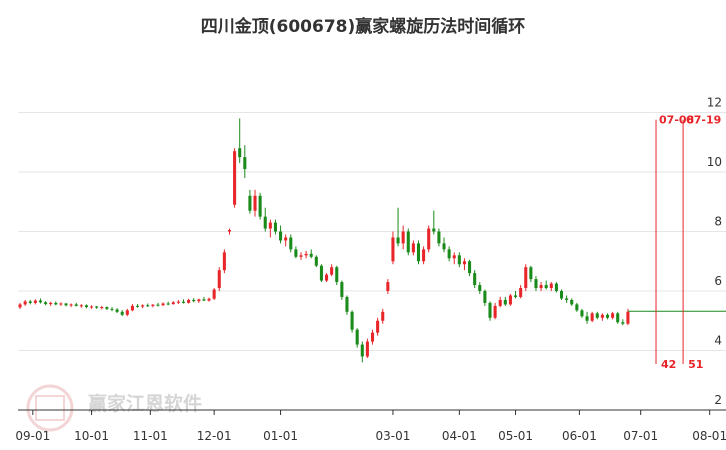 The width and height of the screenshot is (726, 450). What do you see at coordinates (714, 162) in the screenshot?
I see `y-tick-label: 10` at bounding box center [714, 162].